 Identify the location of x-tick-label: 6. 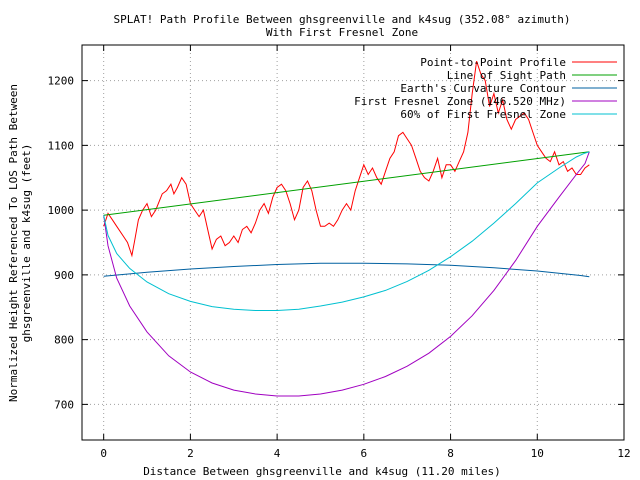
(364, 453).